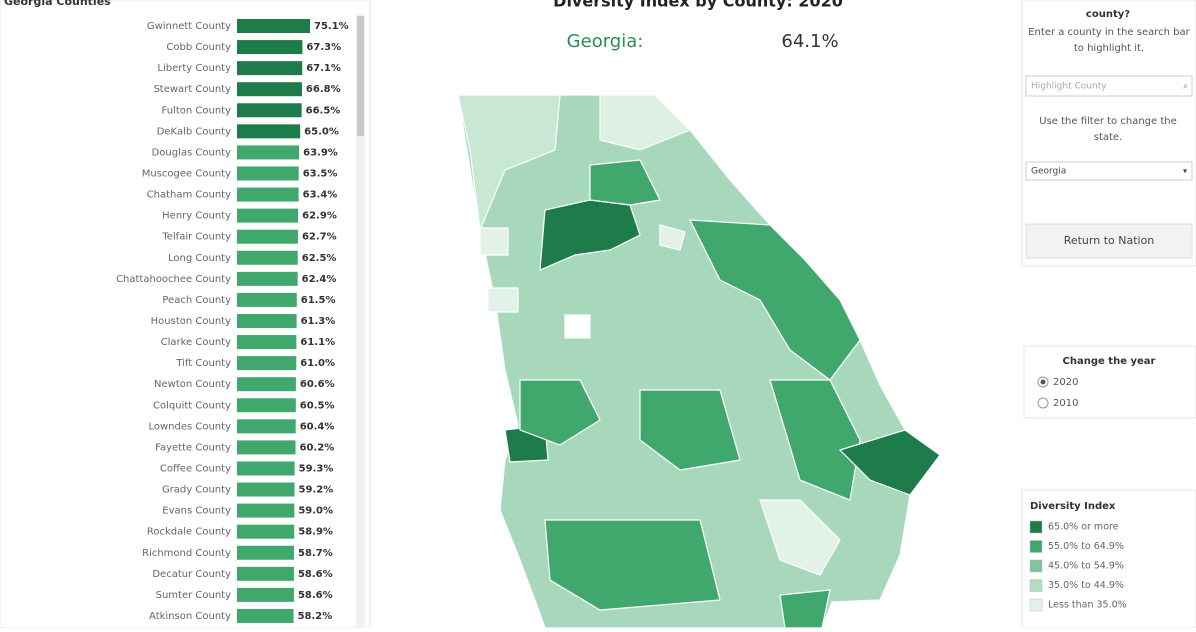 The image size is (1196, 632). I want to click on county-name: Decatur County, so click(191, 574).